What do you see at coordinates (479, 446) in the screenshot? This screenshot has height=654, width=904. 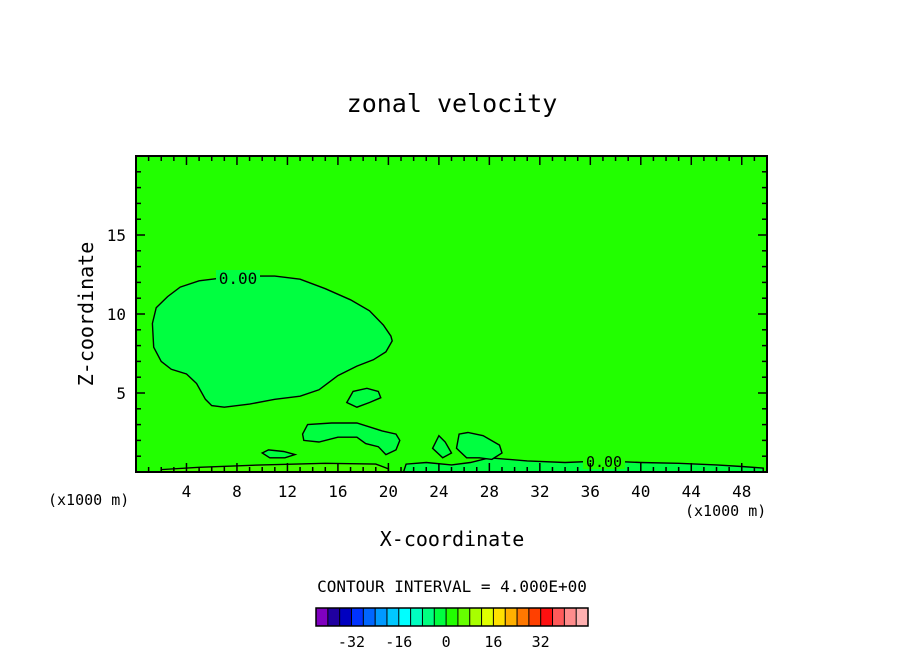 I see `contour-region-bump-cell-b` at bounding box center [479, 446].